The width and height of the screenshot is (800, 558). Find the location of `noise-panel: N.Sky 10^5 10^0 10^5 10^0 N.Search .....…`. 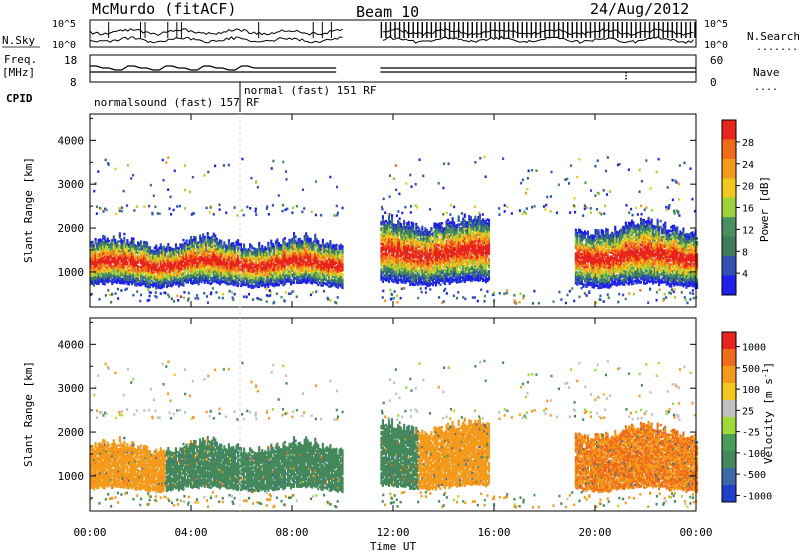

noise-panel: N.Sky 10^5 10^0 10^5 10^0 N.Search .....… is located at coordinates (401, 36).